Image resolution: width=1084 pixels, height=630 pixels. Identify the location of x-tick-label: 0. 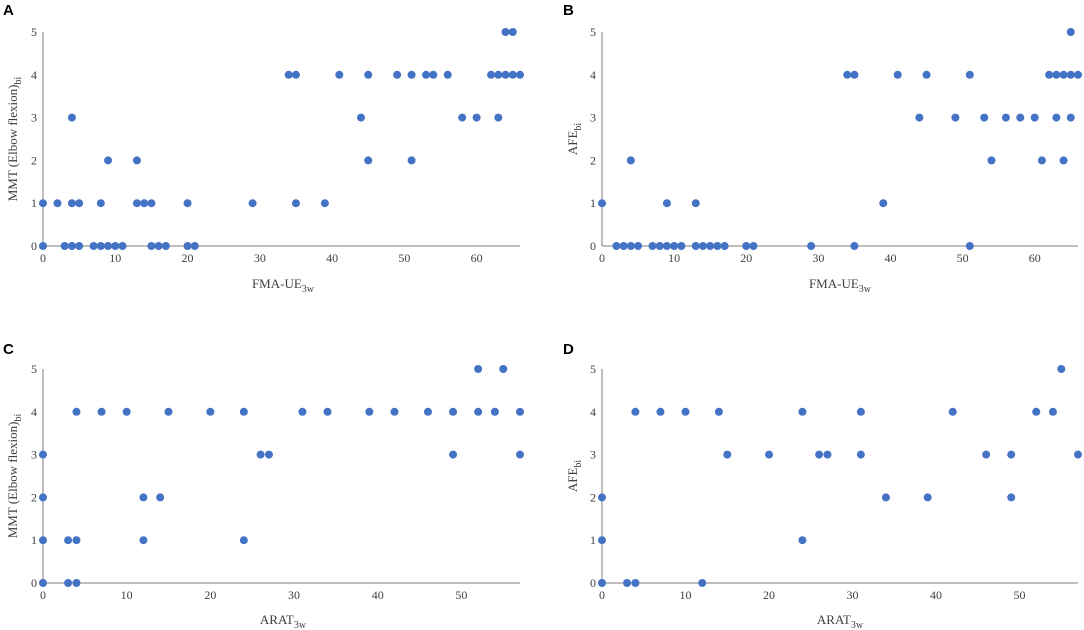
(43, 595).